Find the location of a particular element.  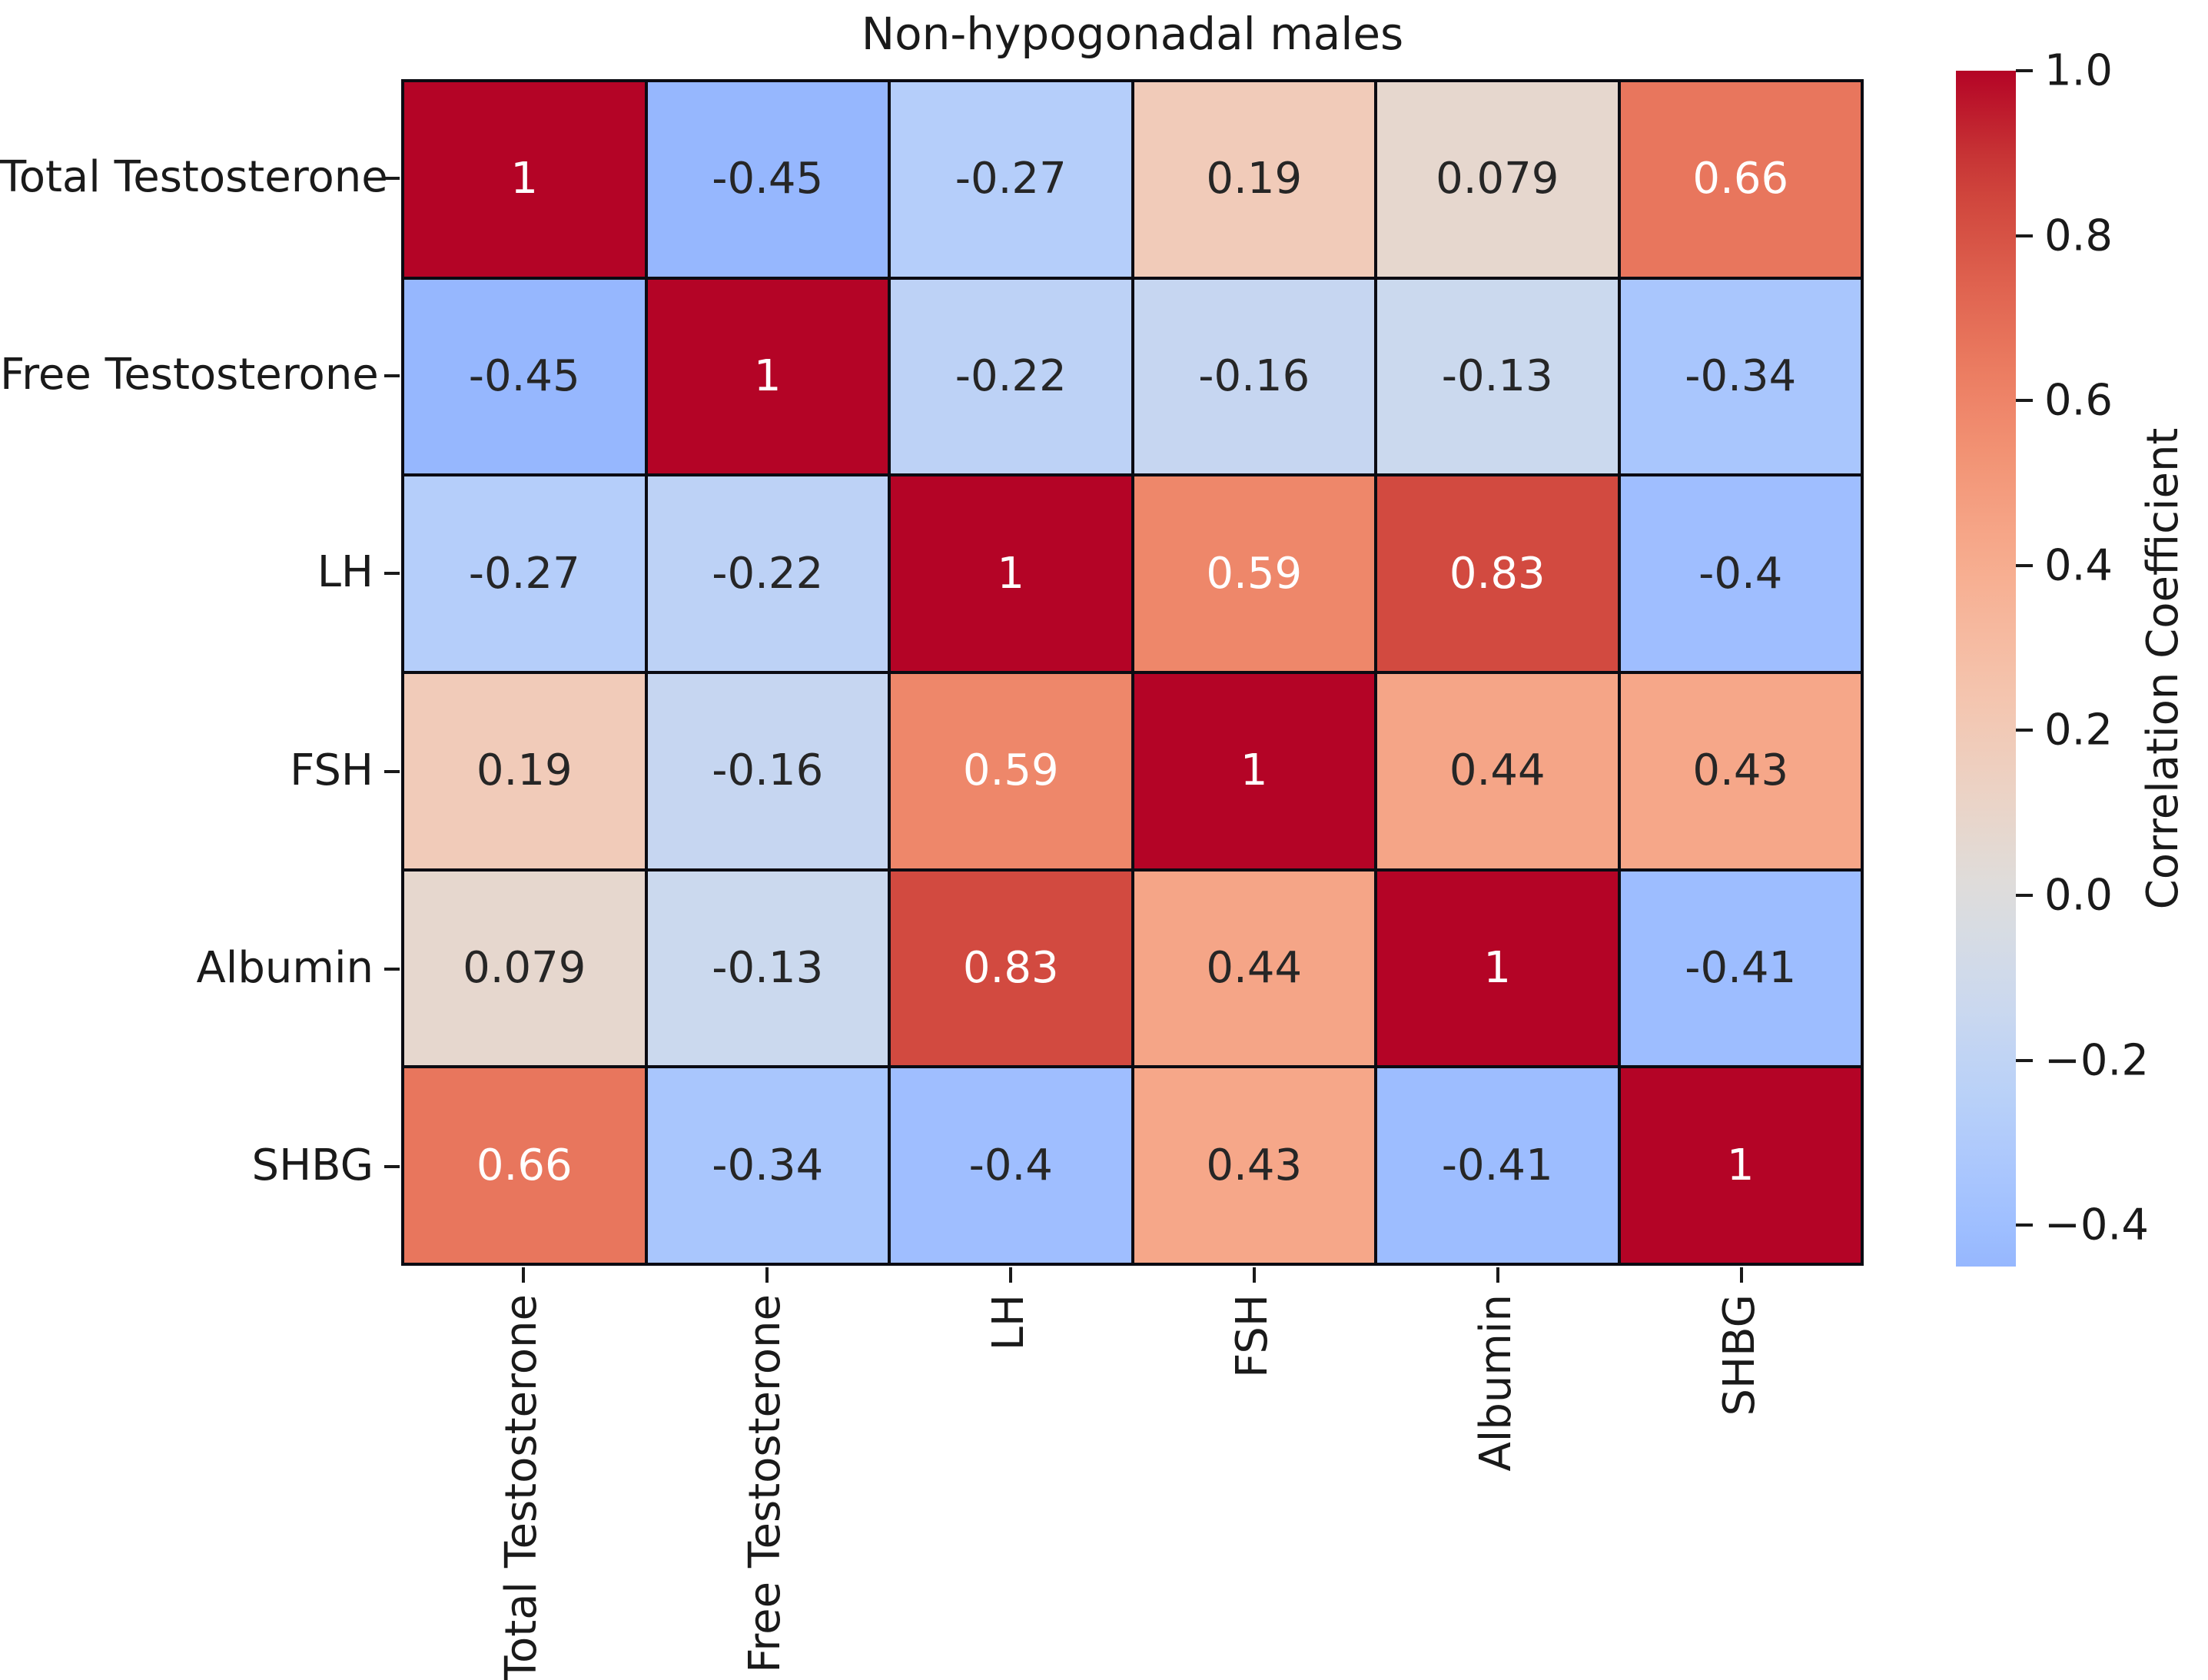

colorbar-tick-label: −0.4 is located at coordinates (2096, 1225).